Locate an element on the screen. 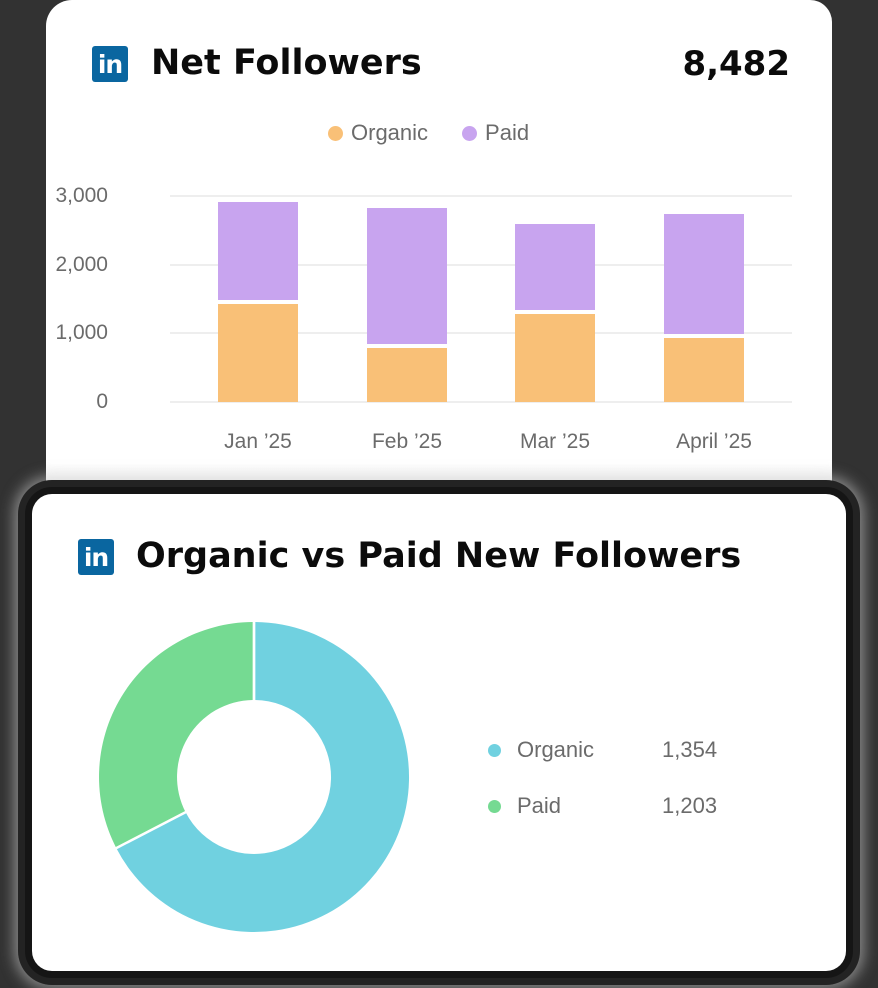  x-tick: Feb ’25 is located at coordinates (407, 441).